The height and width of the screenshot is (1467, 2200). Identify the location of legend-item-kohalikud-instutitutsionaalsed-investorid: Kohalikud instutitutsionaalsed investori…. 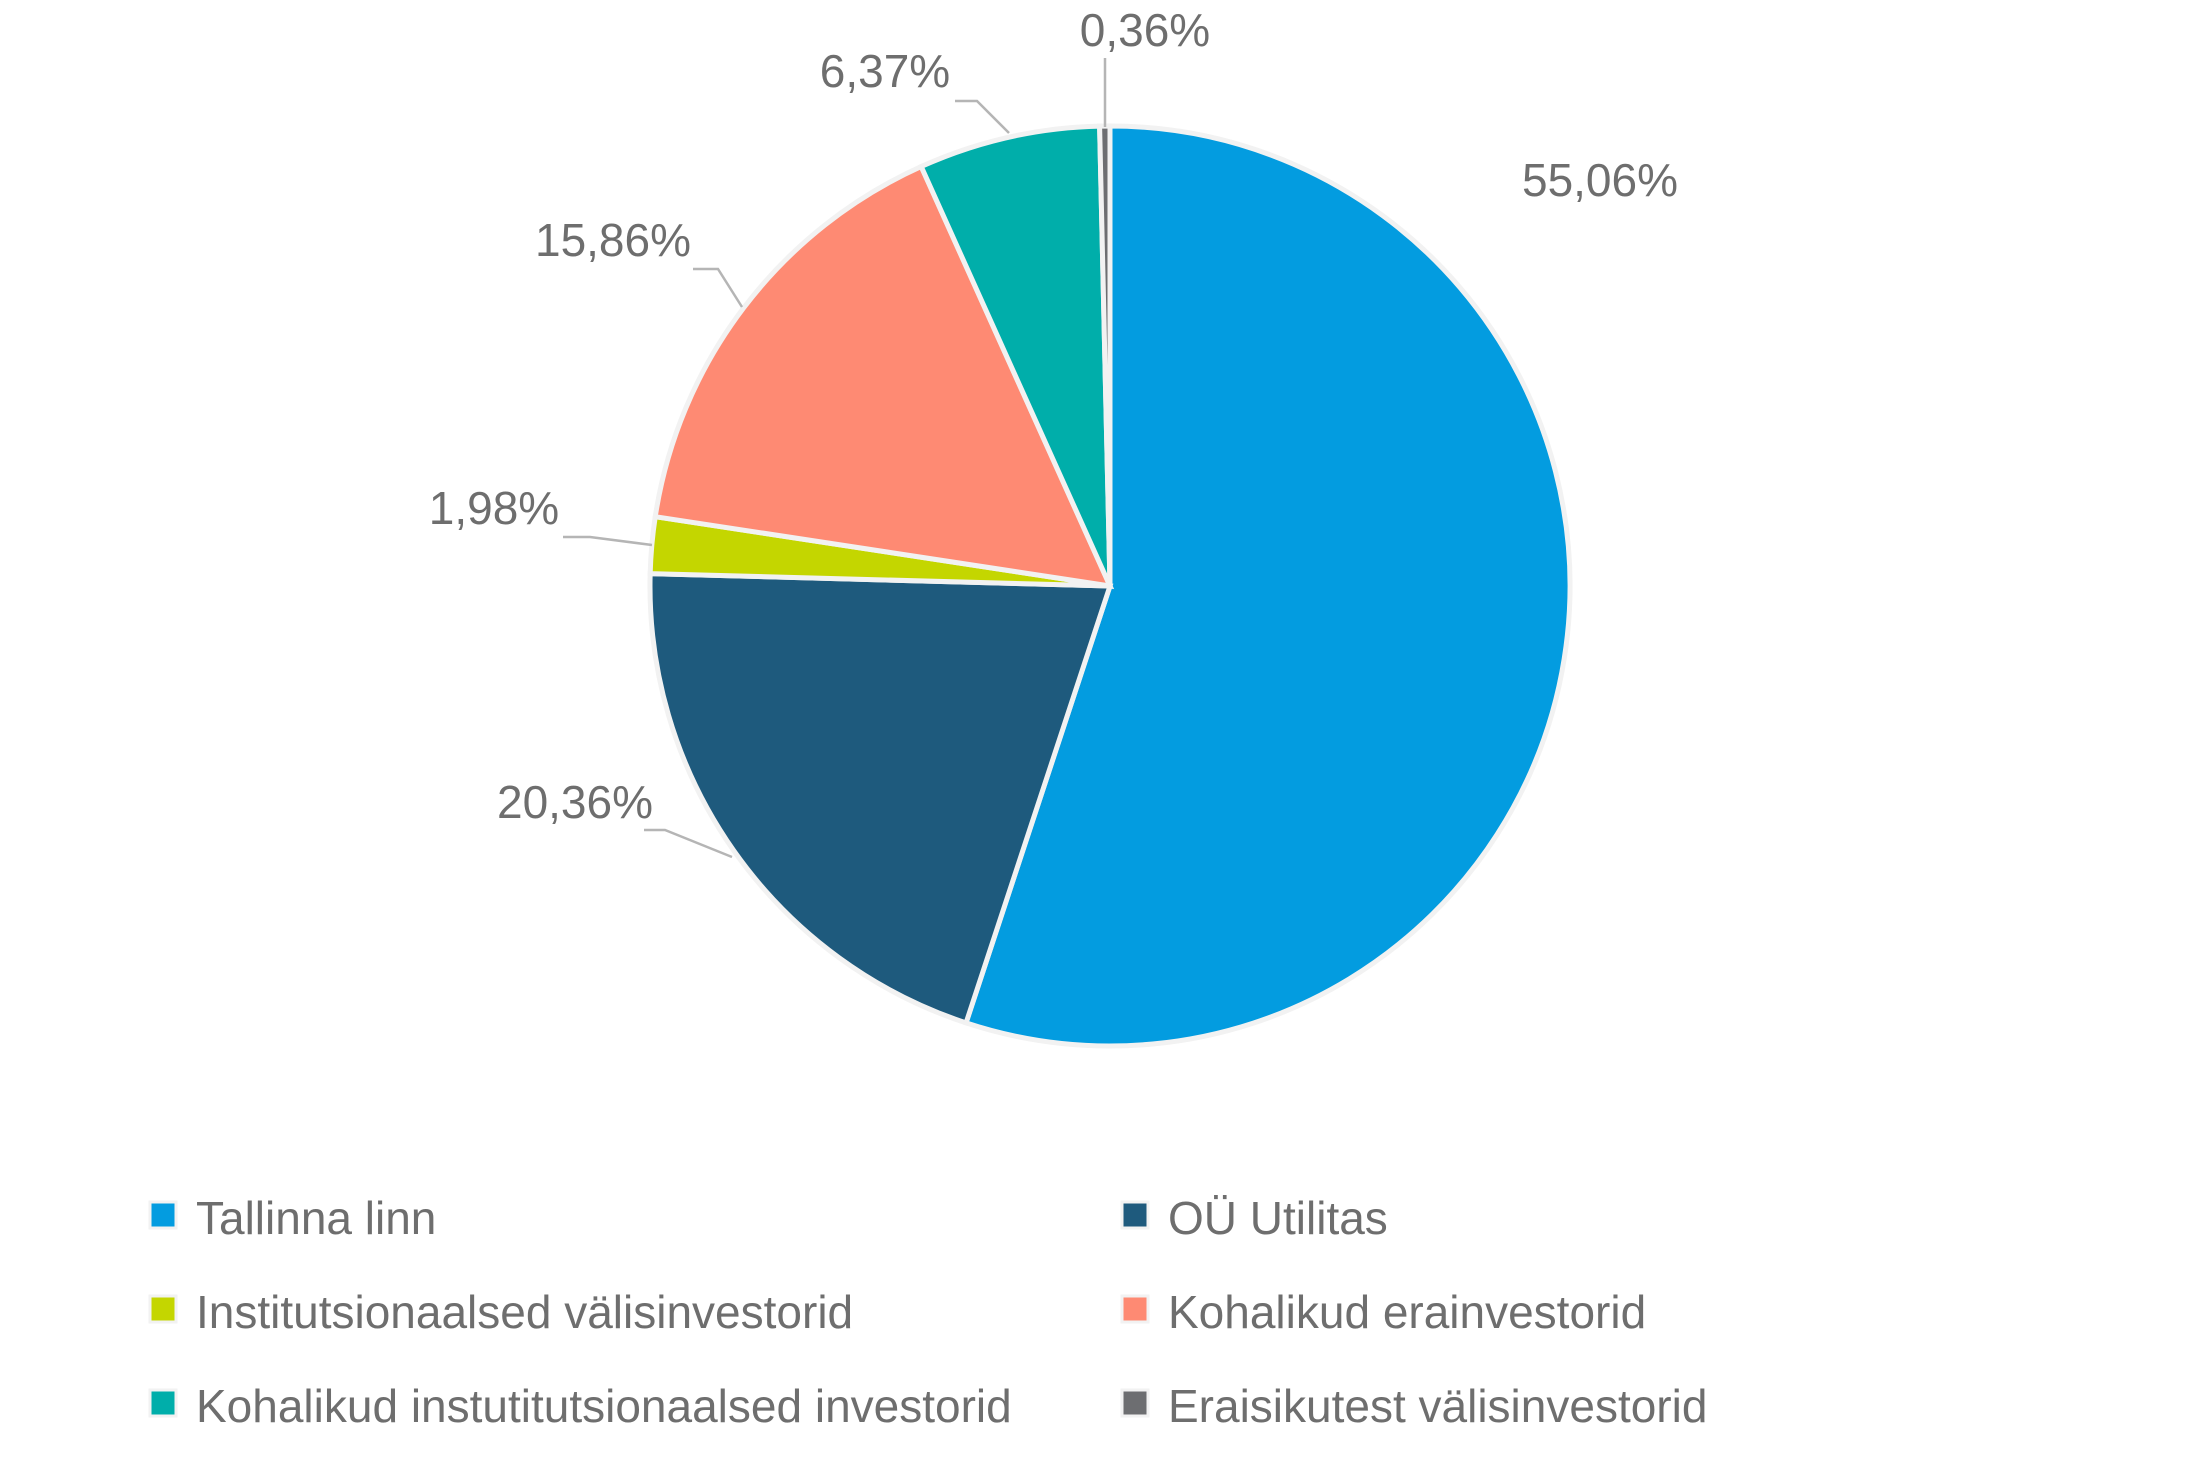
(580, 1406).